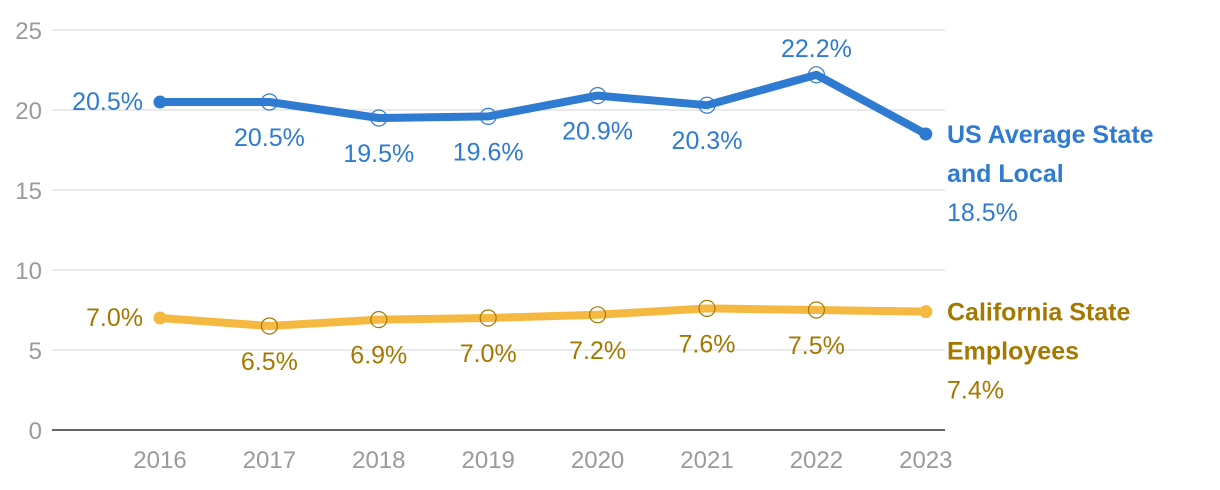 The height and width of the screenshot is (490, 1220). I want to click on data-label: 19.6%, so click(488, 152).